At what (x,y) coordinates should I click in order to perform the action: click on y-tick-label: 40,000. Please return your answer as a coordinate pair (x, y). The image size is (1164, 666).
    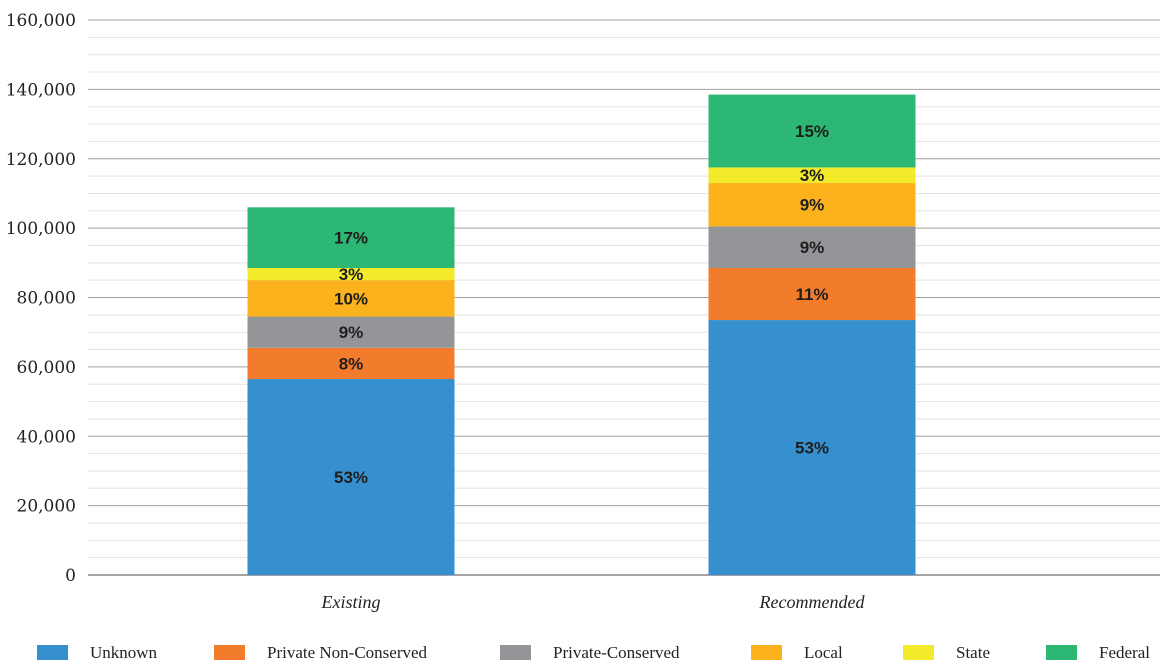
    Looking at the image, I should click on (46, 437).